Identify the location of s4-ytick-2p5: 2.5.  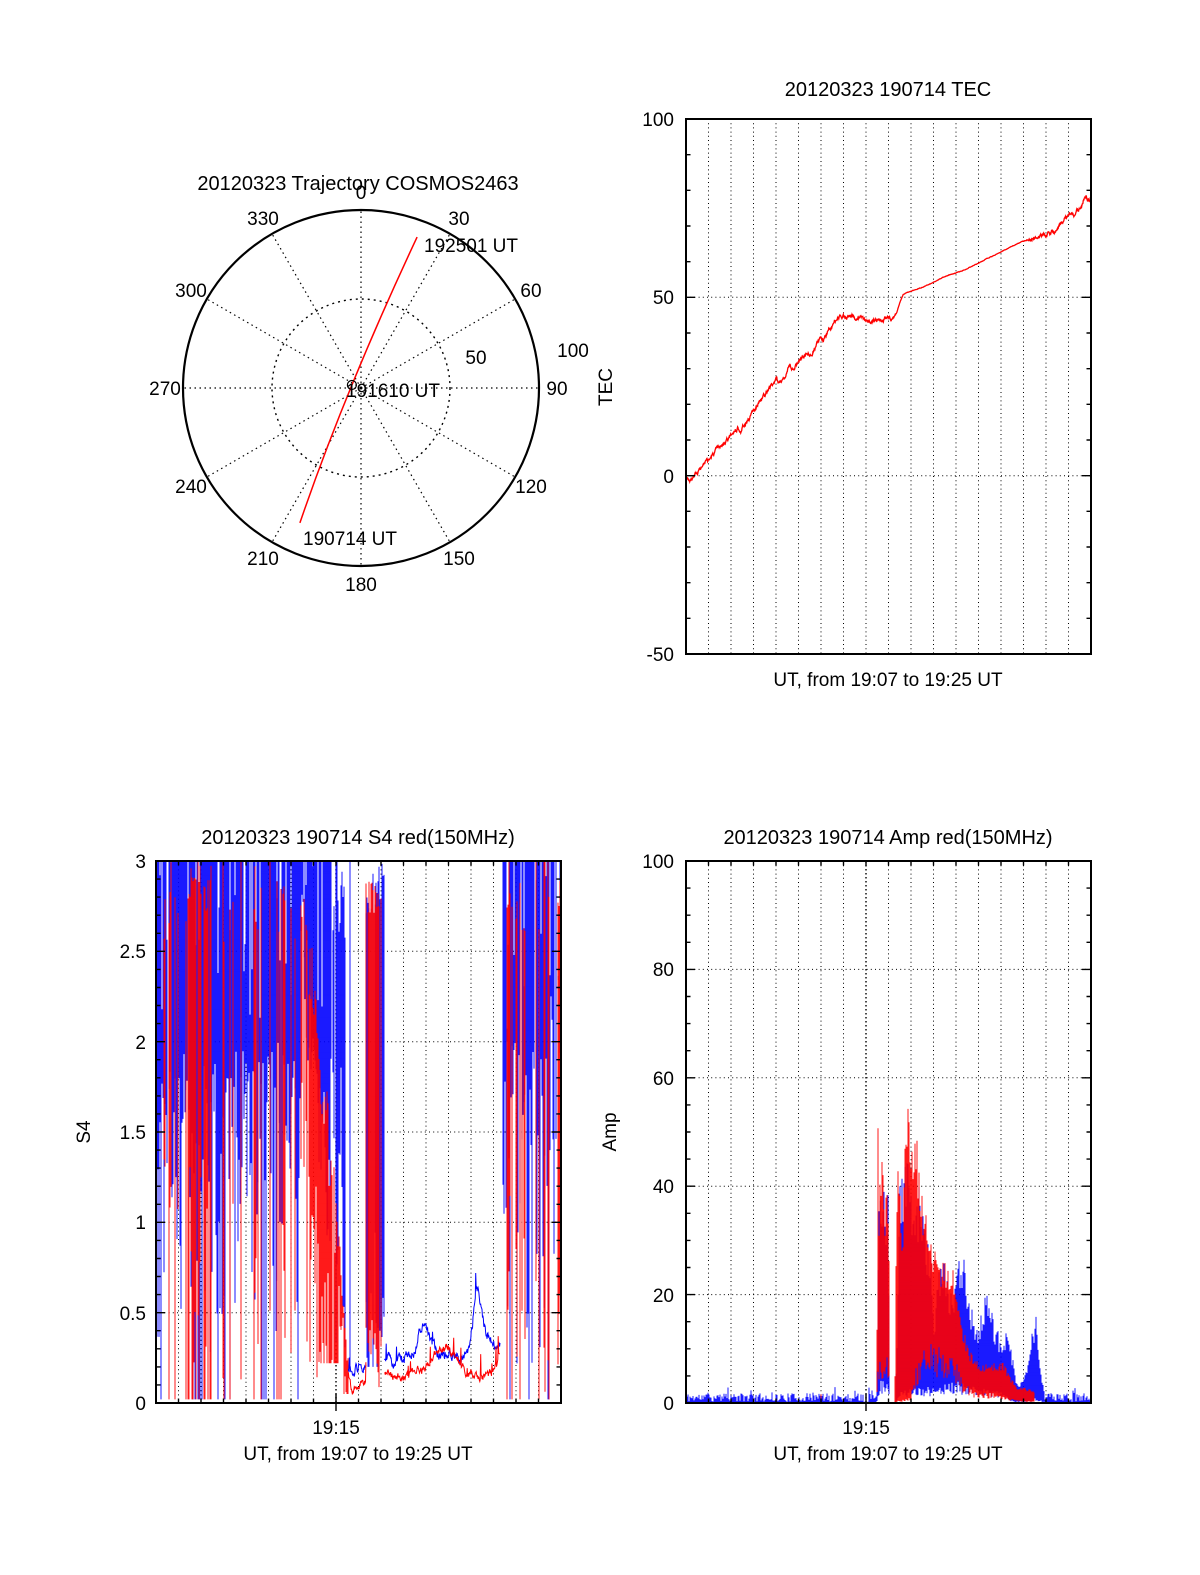
(133, 952).